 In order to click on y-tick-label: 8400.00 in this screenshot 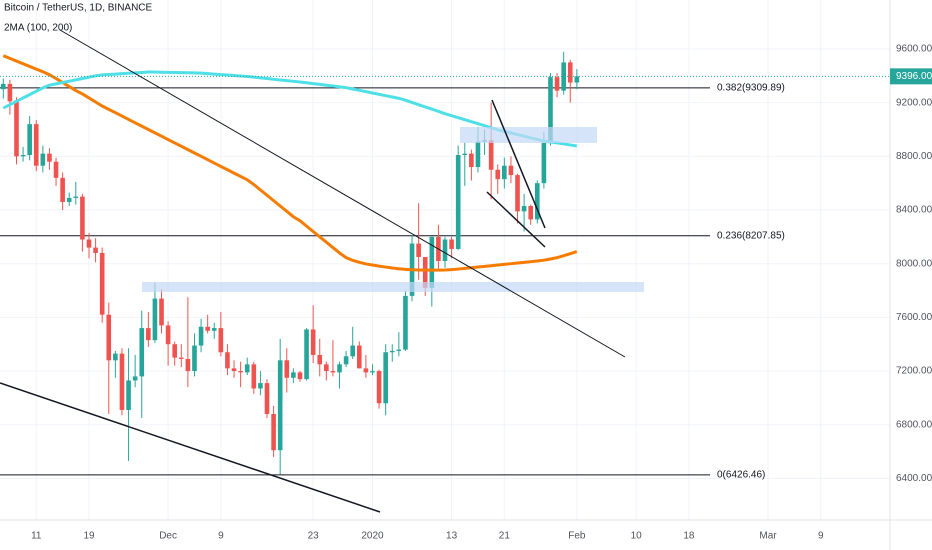, I will do `click(914, 210)`.